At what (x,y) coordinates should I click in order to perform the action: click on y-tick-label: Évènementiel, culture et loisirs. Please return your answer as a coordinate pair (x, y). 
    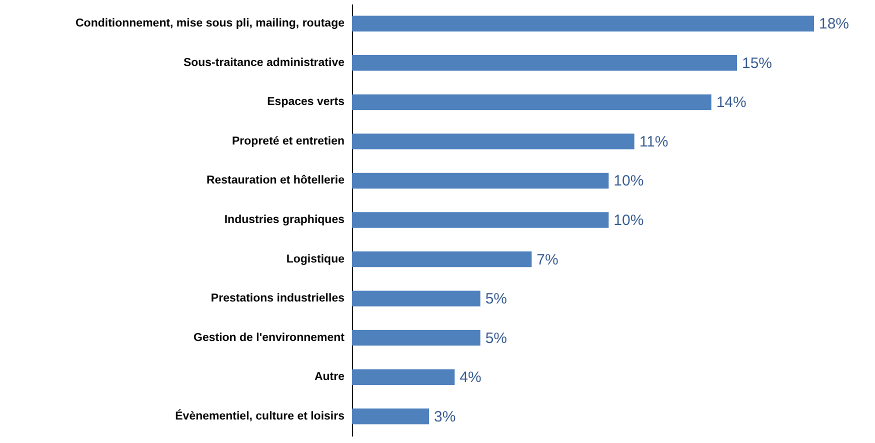
    Looking at the image, I should click on (259, 415).